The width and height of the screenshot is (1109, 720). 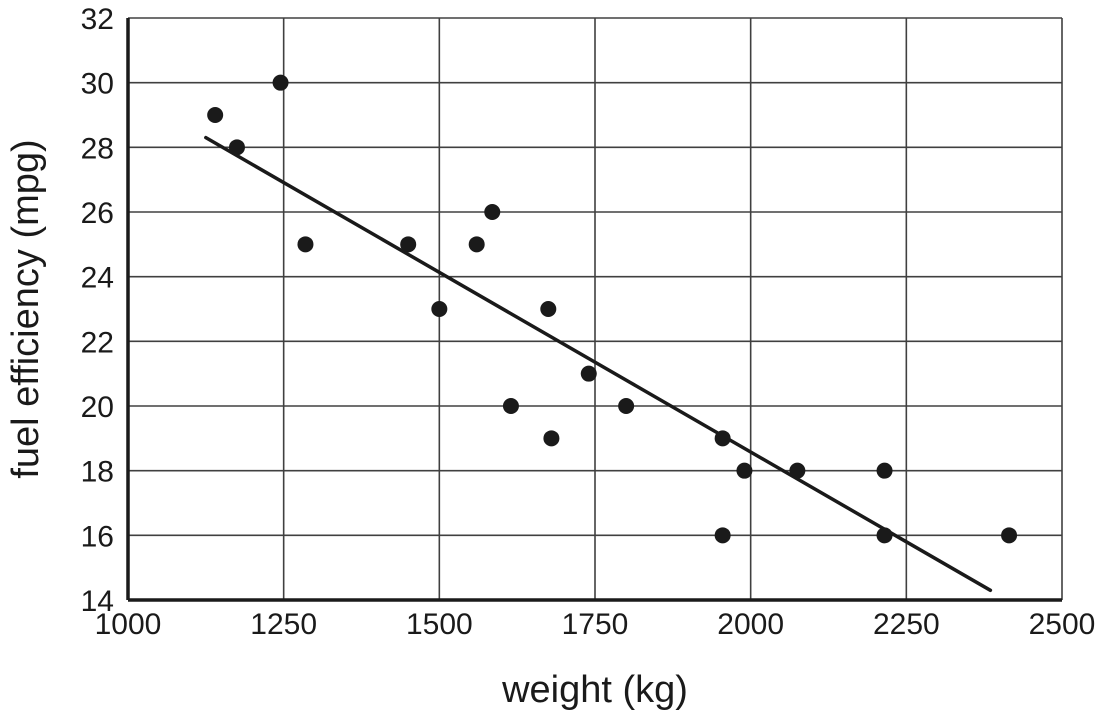 What do you see at coordinates (97, 19) in the screenshot?
I see `y-tick-label: 32` at bounding box center [97, 19].